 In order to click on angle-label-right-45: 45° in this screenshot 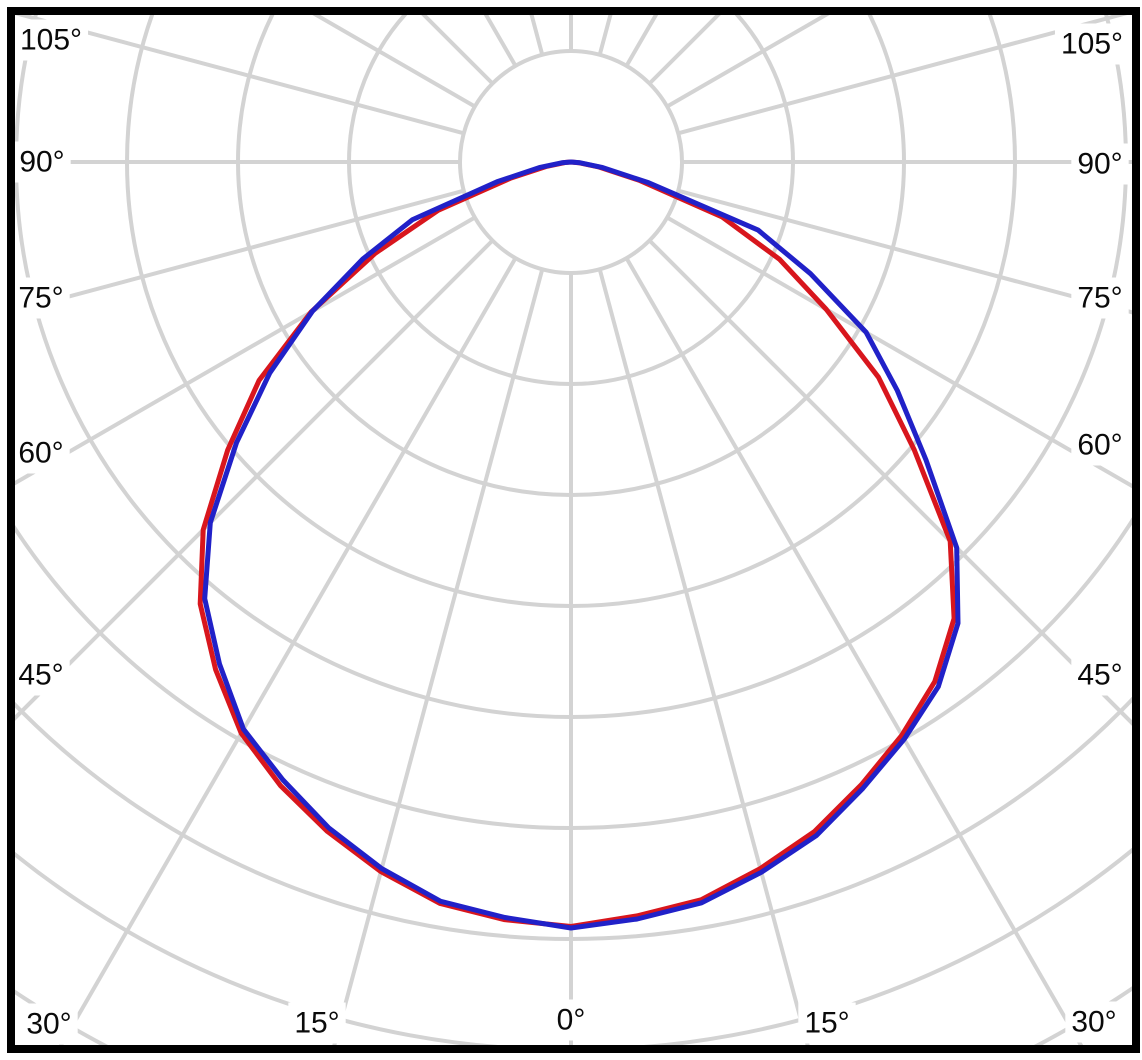, I will do `click(1099, 675)`.